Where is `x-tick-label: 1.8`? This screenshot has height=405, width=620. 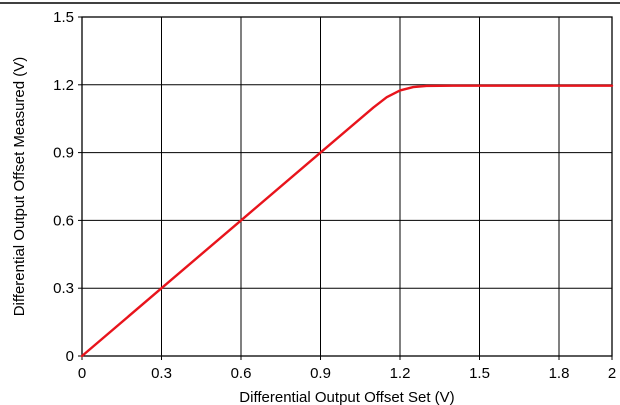
x-tick-label: 1.8 is located at coordinates (559, 373).